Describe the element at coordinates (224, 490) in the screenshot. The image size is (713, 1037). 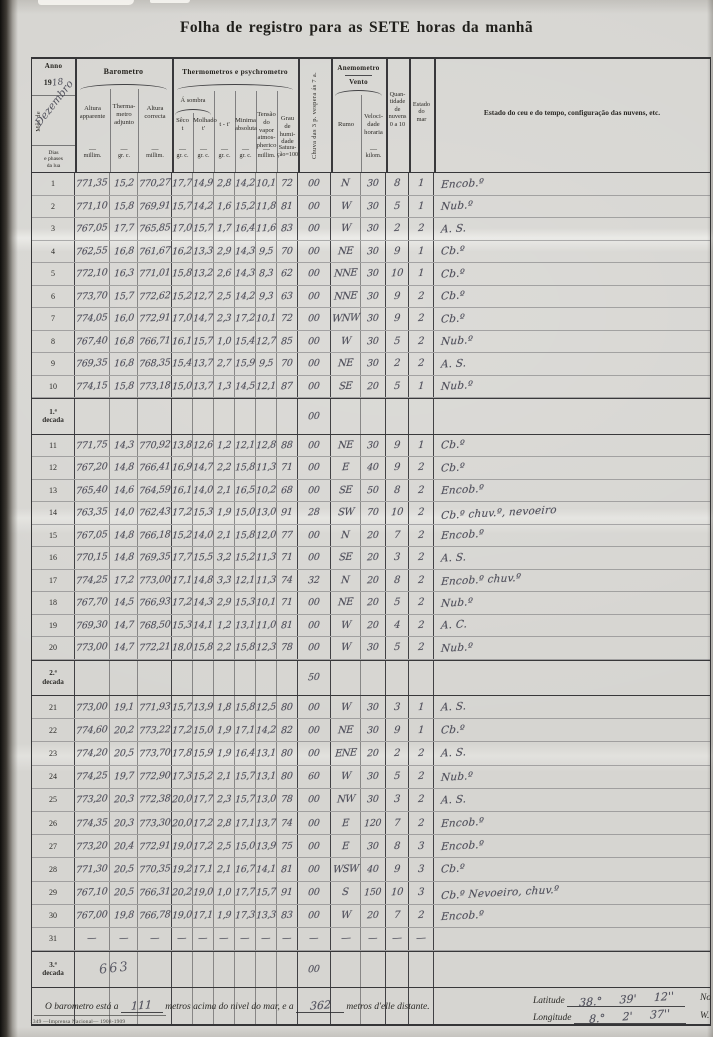
I see `cell-text: 2,1` at that location.